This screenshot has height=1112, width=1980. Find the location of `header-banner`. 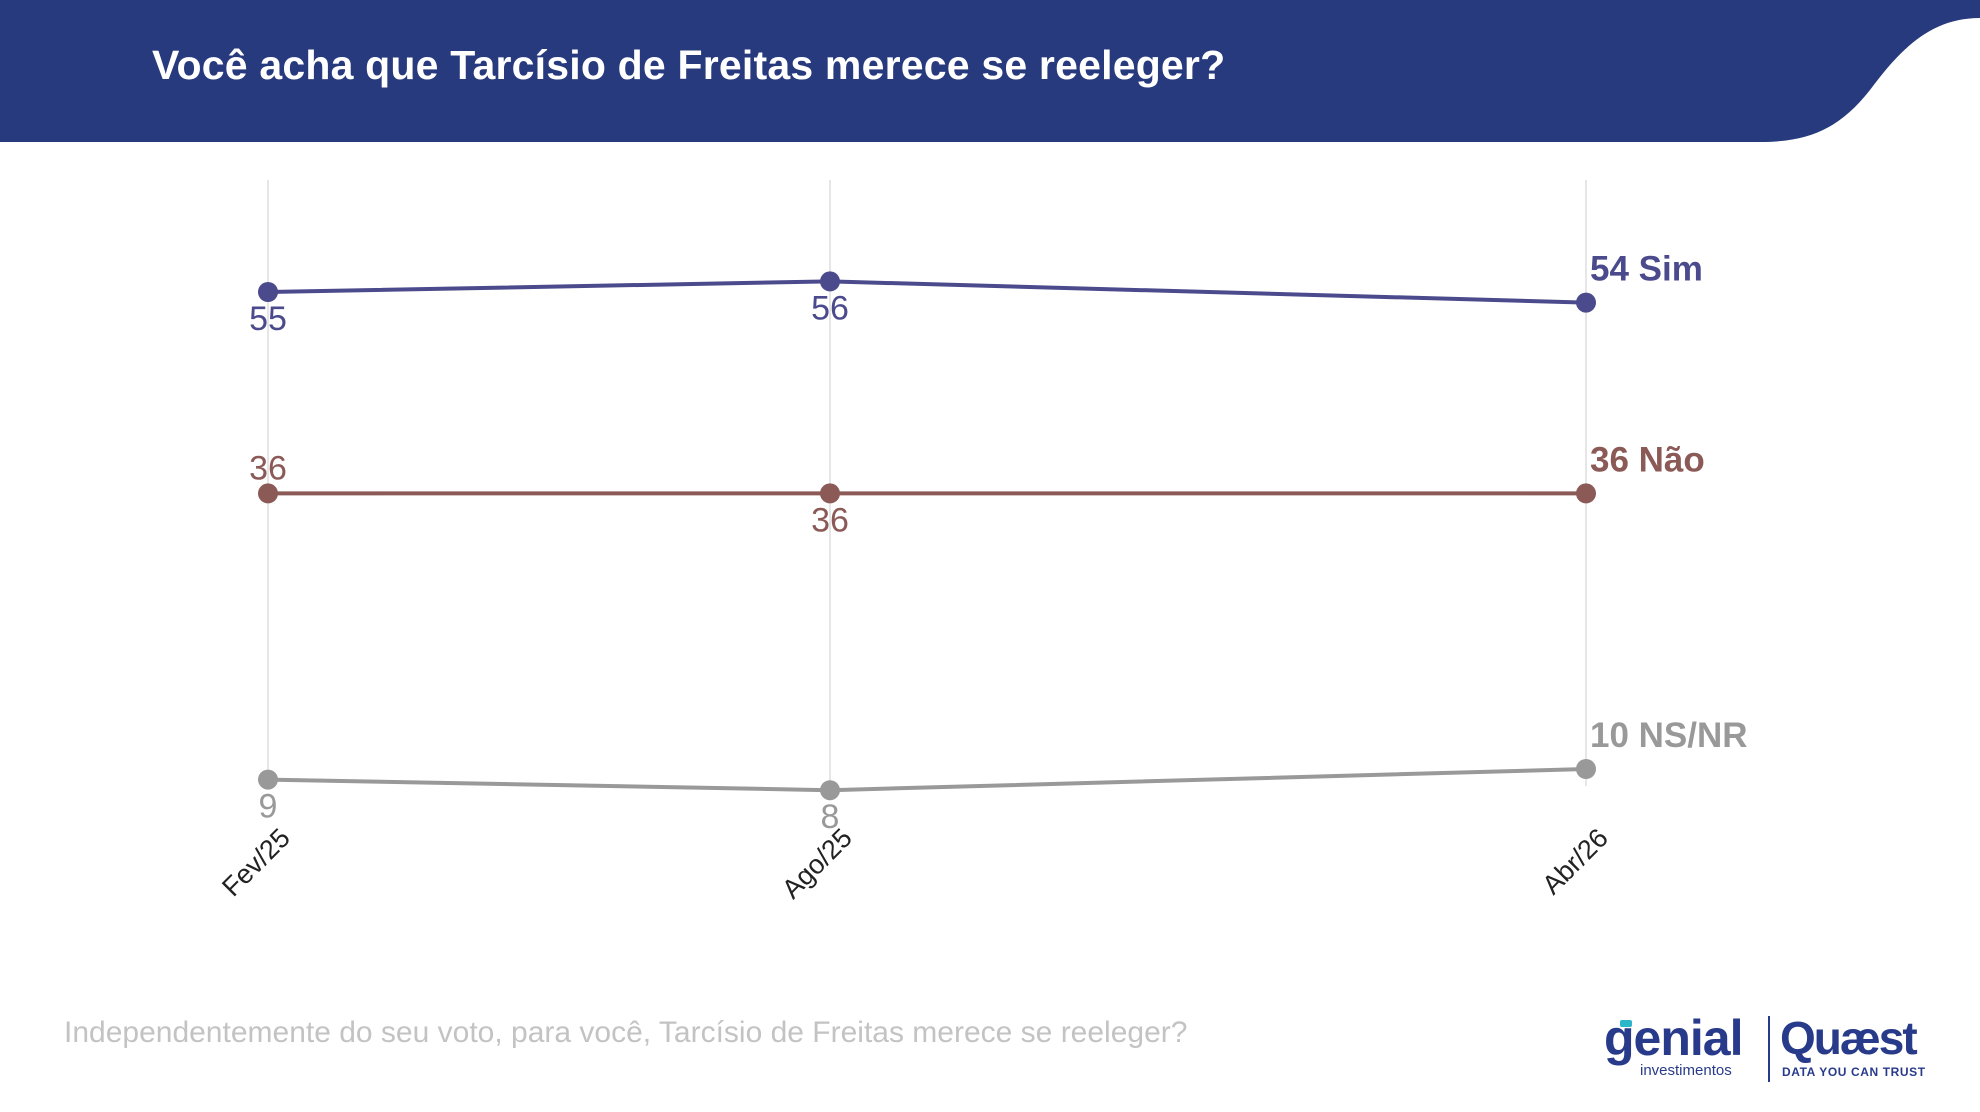

header-banner is located at coordinates (990, 71).